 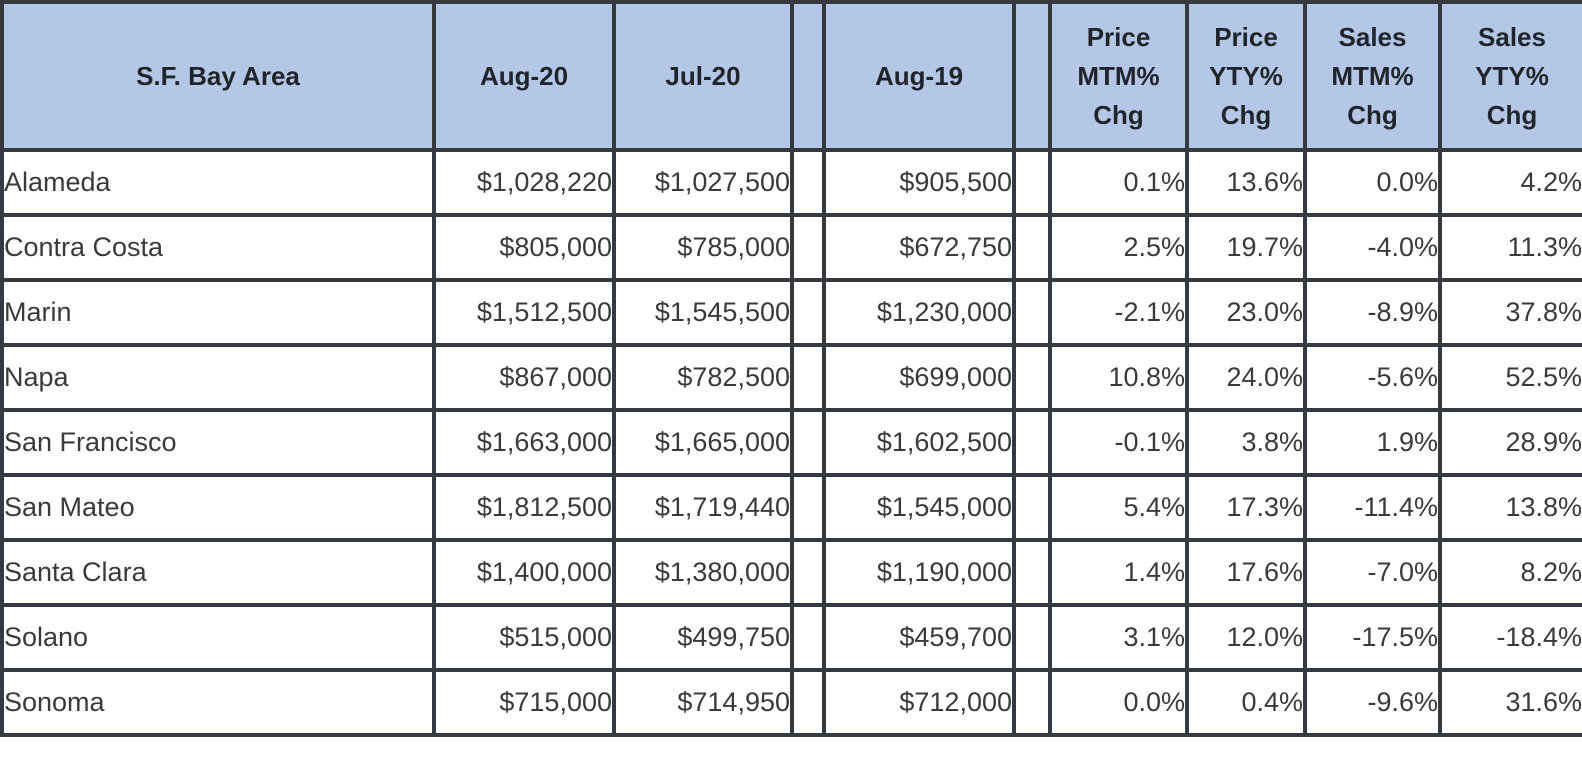 What do you see at coordinates (1510, 247) in the screenshot?
I see `cell-sales_yty: 11.3%` at bounding box center [1510, 247].